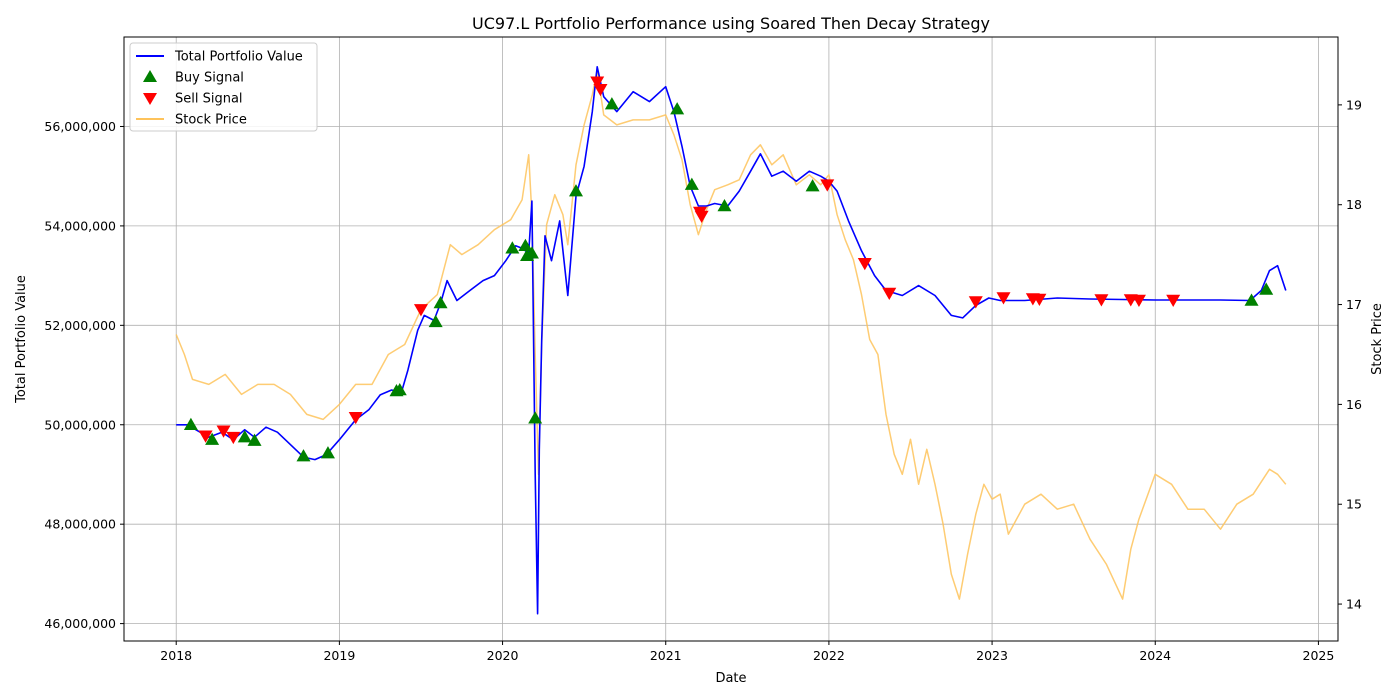 The width and height of the screenshot is (1400, 700). I want to click on y-tick-label: 48,000,000, so click(80, 524).